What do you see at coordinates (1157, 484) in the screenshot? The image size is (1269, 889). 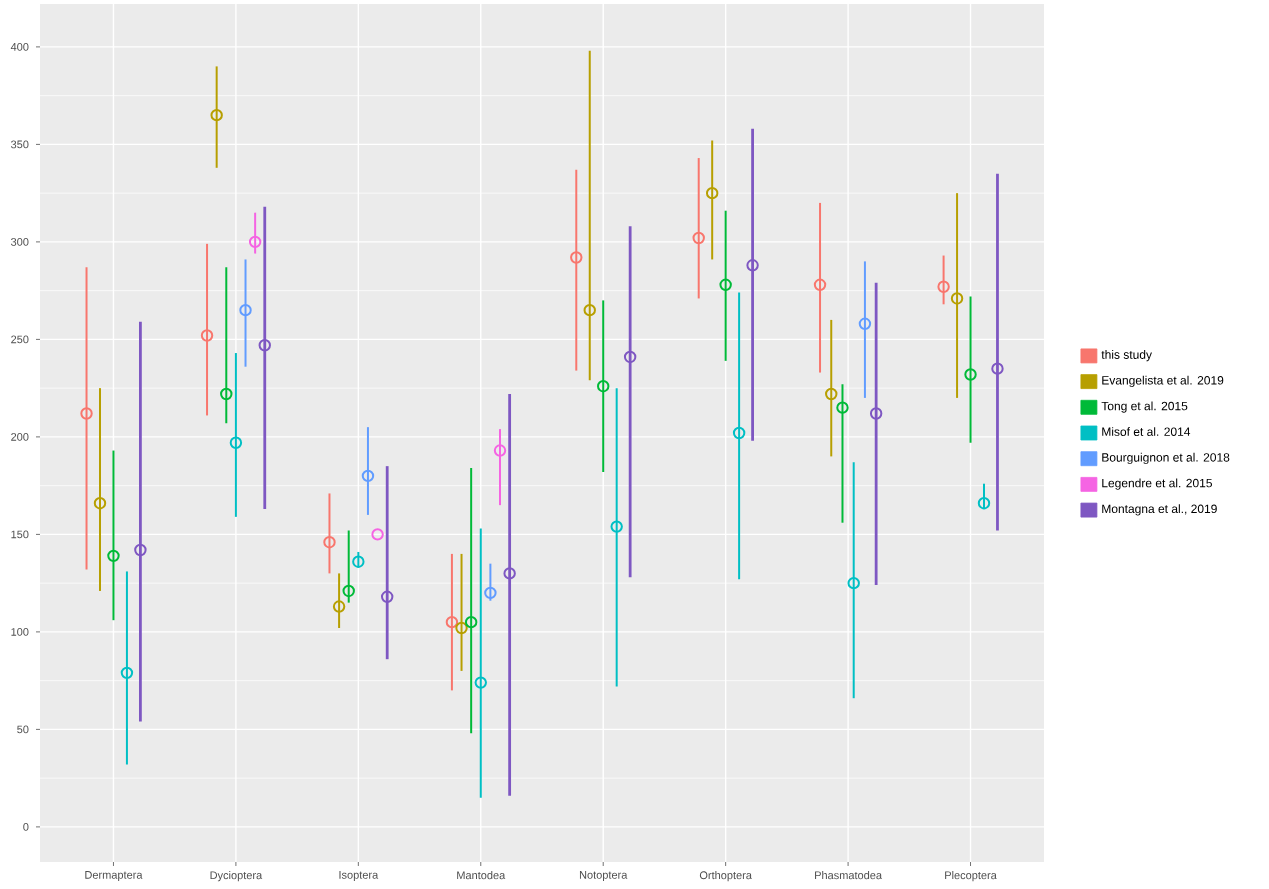 I see `legend-label: Legendre et al. 2015` at bounding box center [1157, 484].